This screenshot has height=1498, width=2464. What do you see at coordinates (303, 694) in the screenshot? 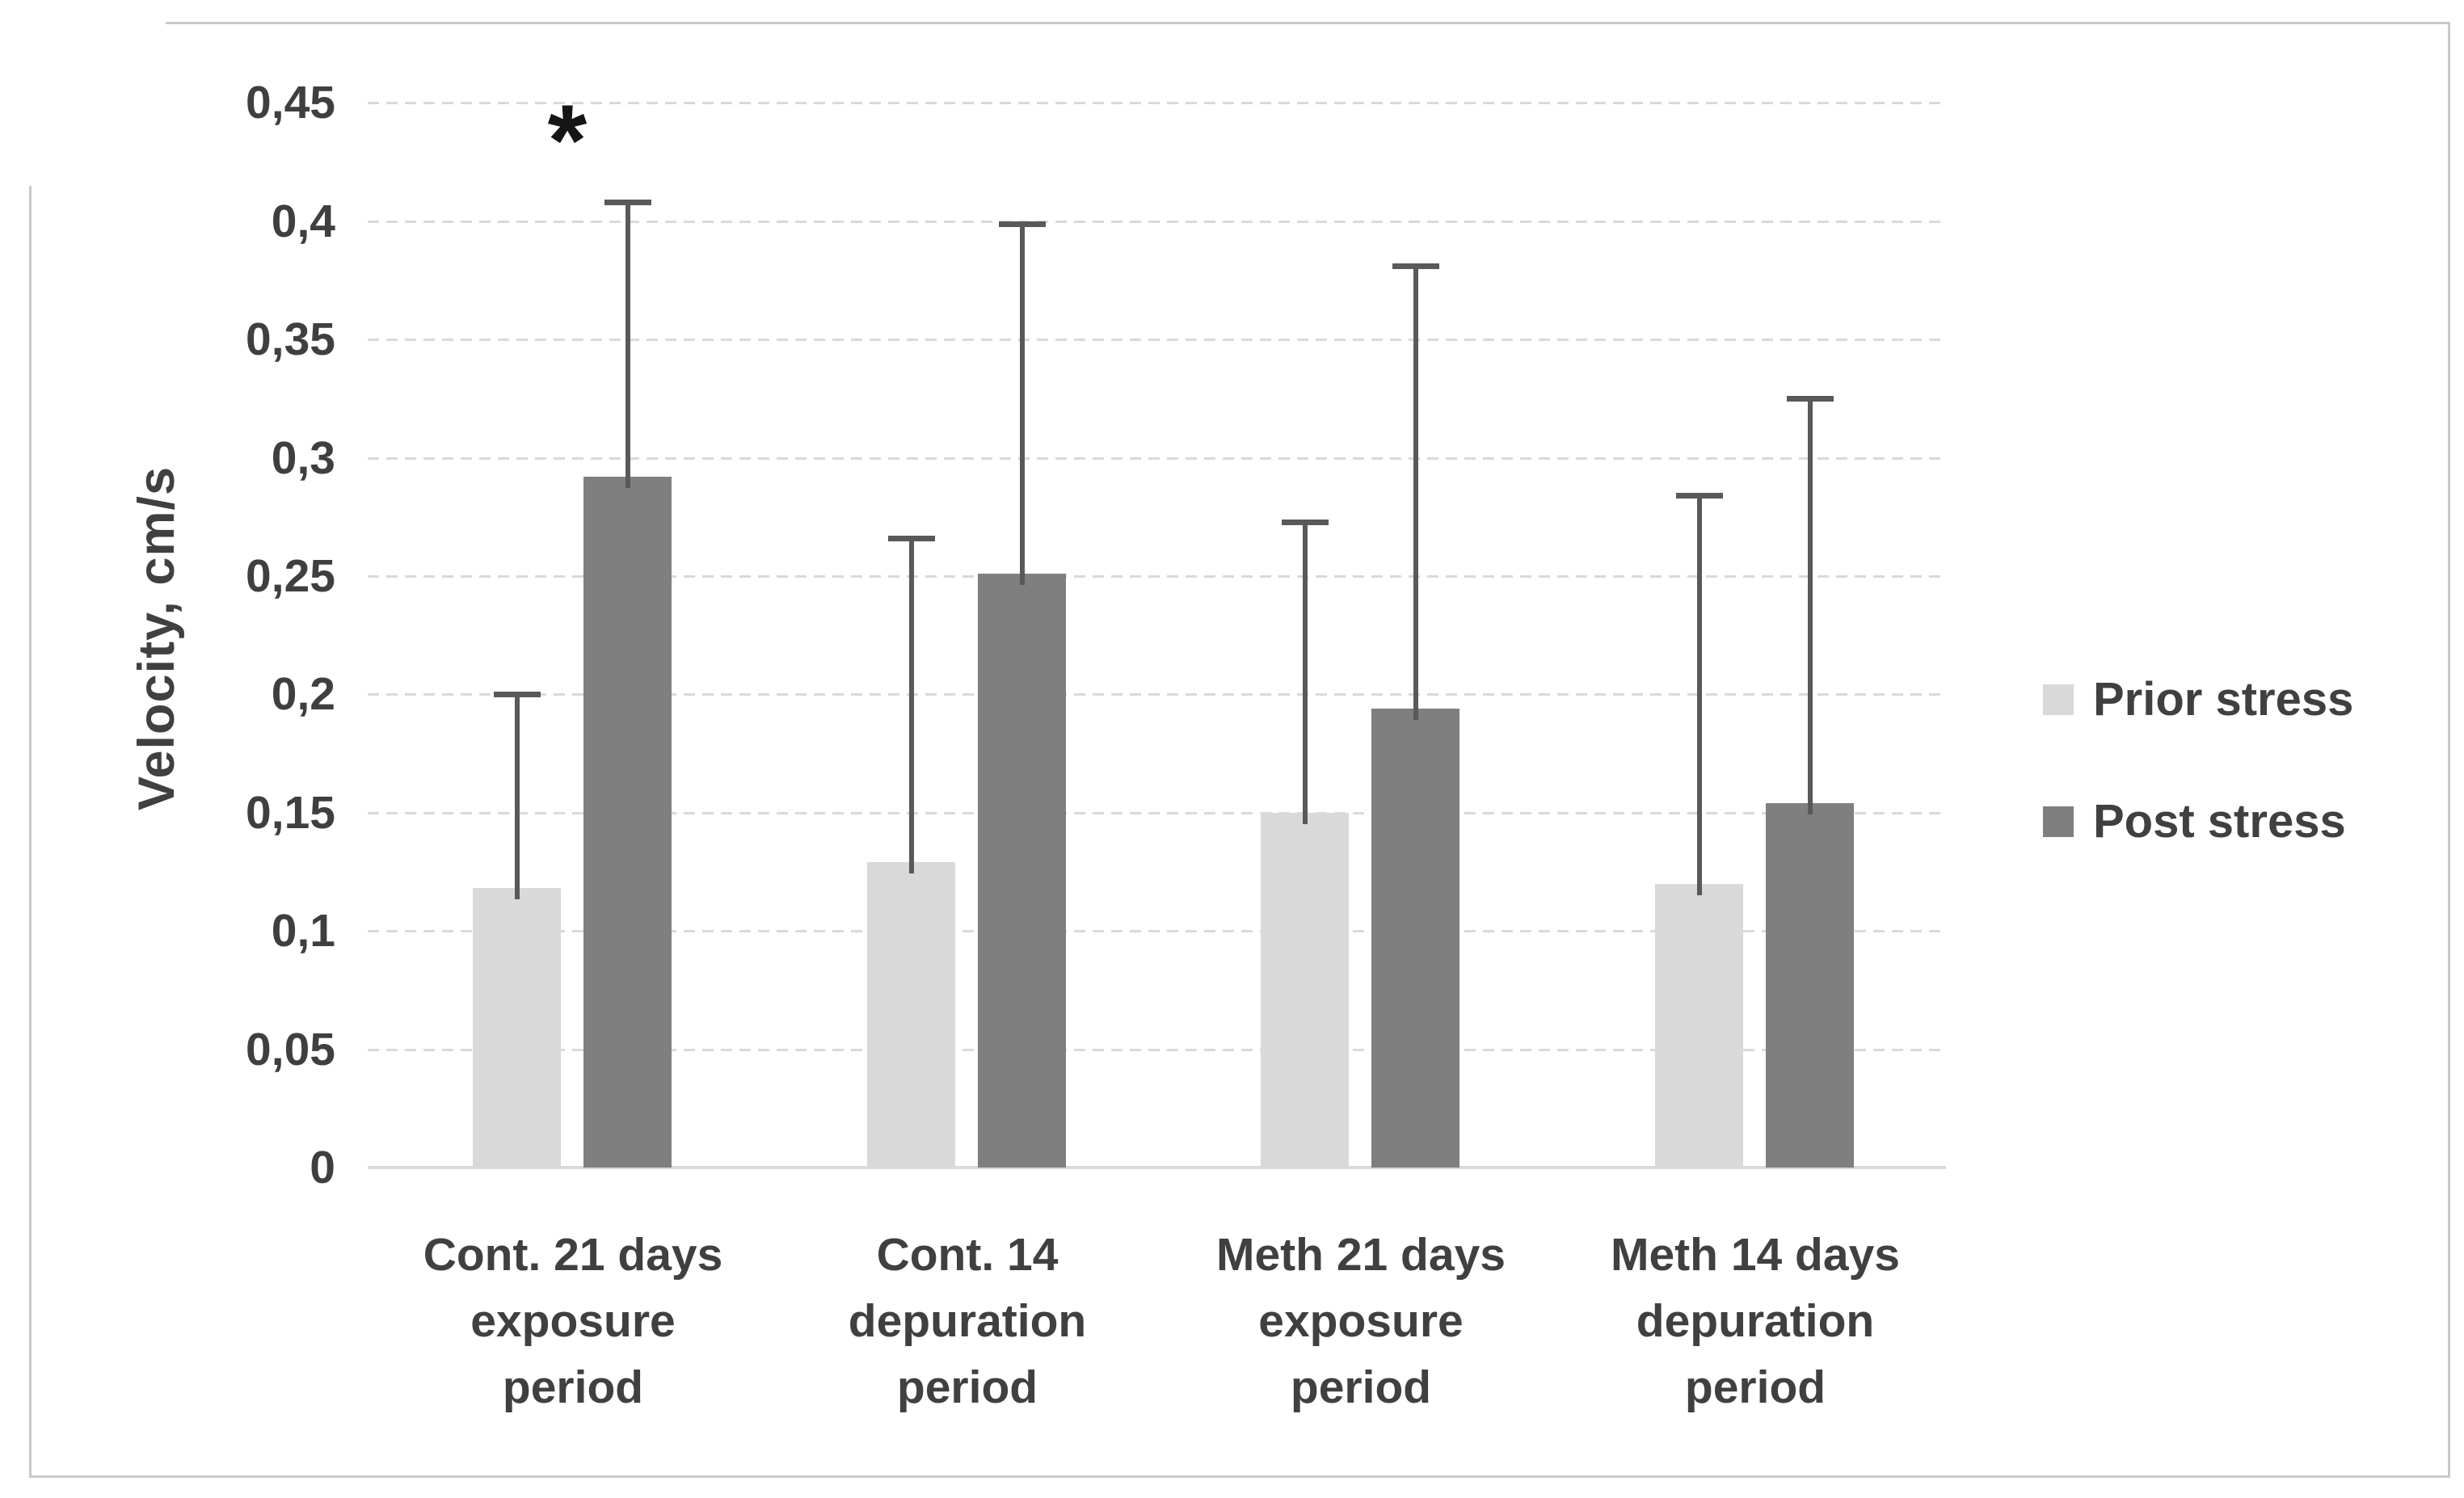
I see `y-tick-label: 0,2` at bounding box center [303, 694].